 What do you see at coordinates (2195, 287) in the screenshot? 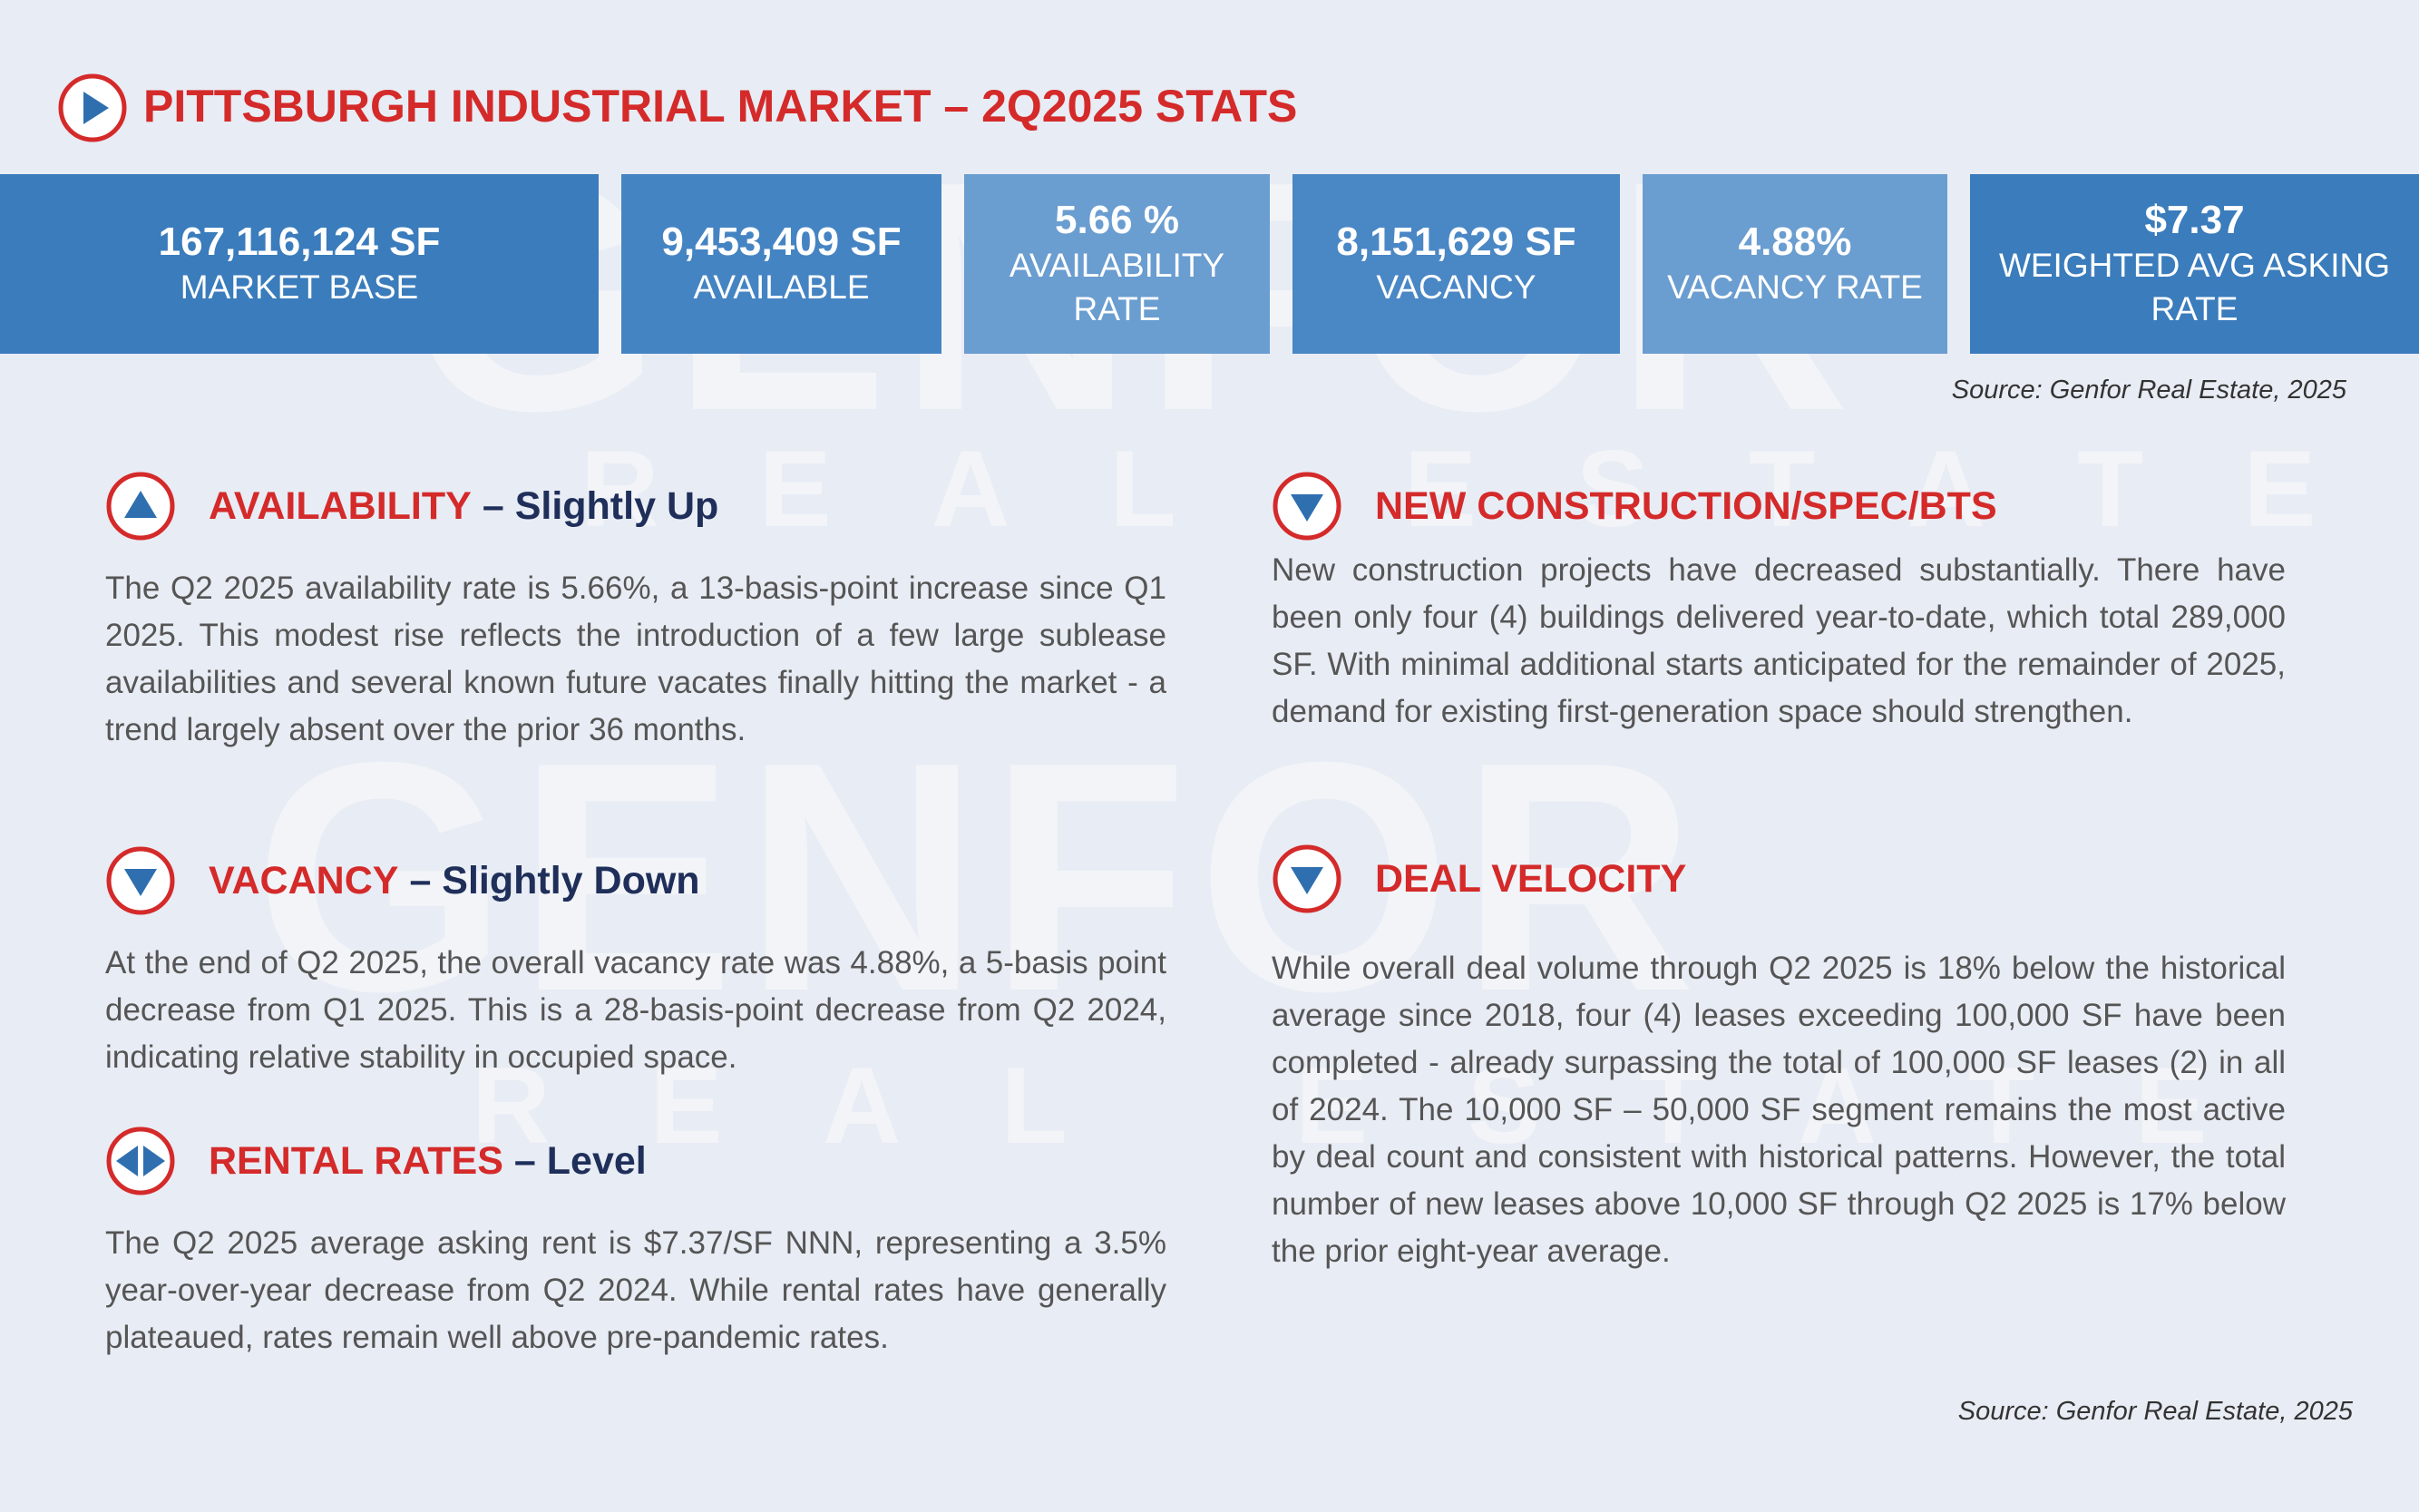
I see `stat-label: WEIGHTED AVG ASKING RATE` at bounding box center [2195, 287].